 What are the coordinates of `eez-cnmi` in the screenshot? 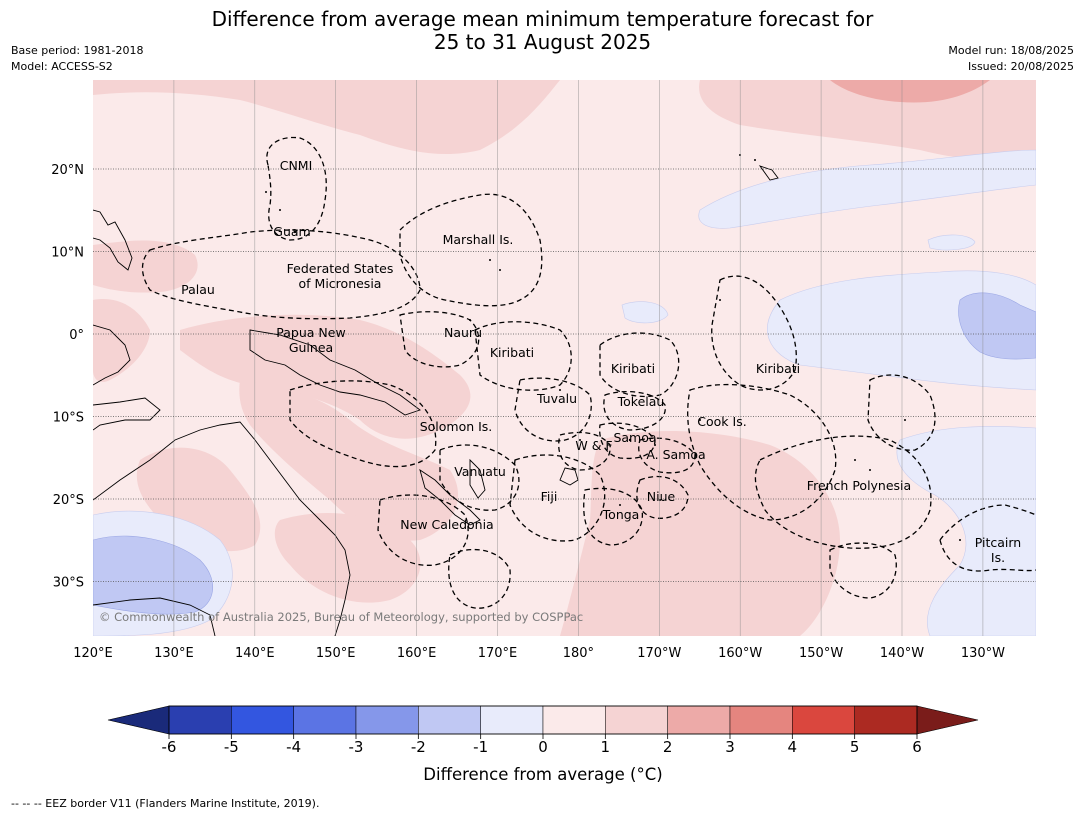 It's located at (296, 188).